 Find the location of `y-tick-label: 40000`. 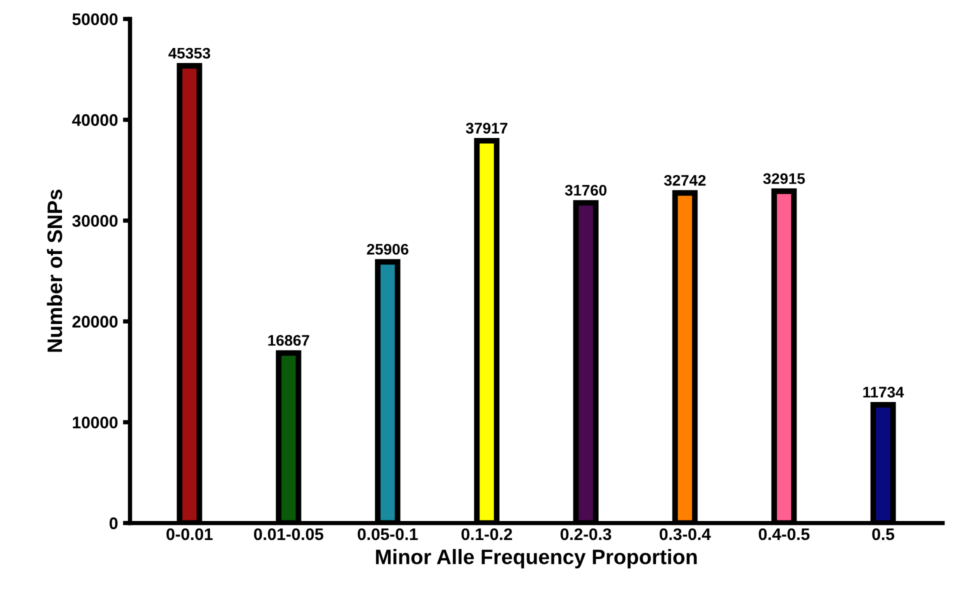

y-tick-label: 40000 is located at coordinates (95, 120).